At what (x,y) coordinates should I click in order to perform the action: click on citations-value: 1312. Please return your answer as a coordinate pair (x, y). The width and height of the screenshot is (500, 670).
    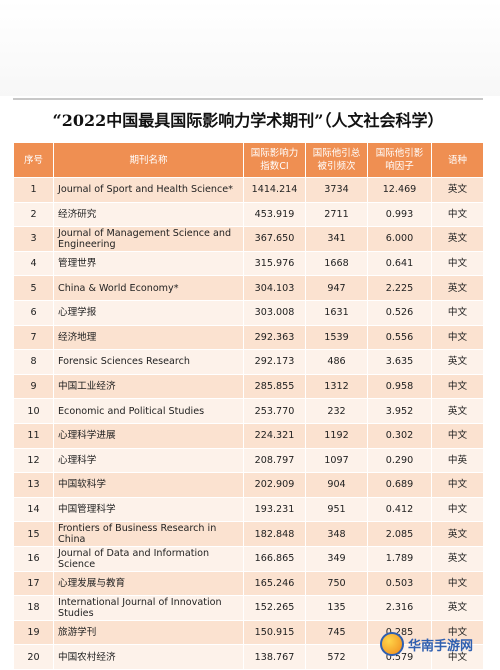
    Looking at the image, I should click on (336, 386).